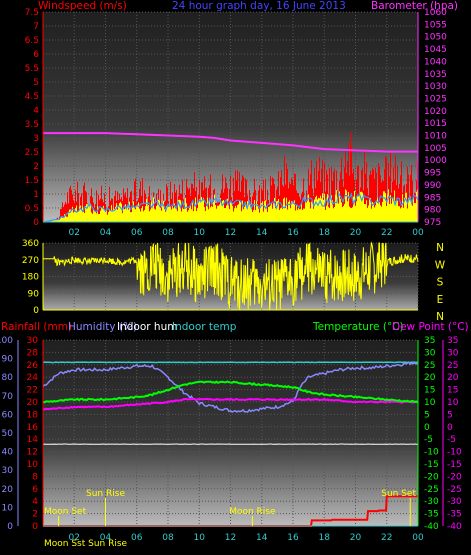  I want to click on temperature-tick-label: 5, so click(427, 415).